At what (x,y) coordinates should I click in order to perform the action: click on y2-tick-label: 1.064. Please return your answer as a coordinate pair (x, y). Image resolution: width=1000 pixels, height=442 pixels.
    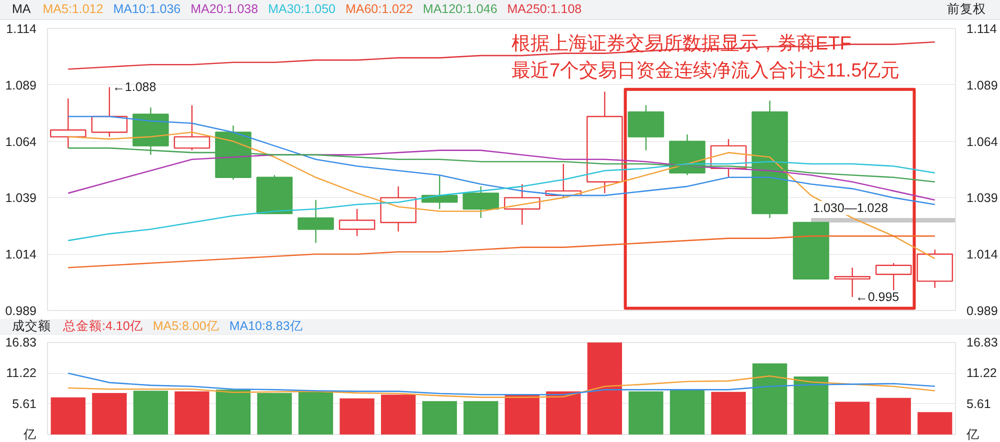
    Looking at the image, I should click on (982, 141).